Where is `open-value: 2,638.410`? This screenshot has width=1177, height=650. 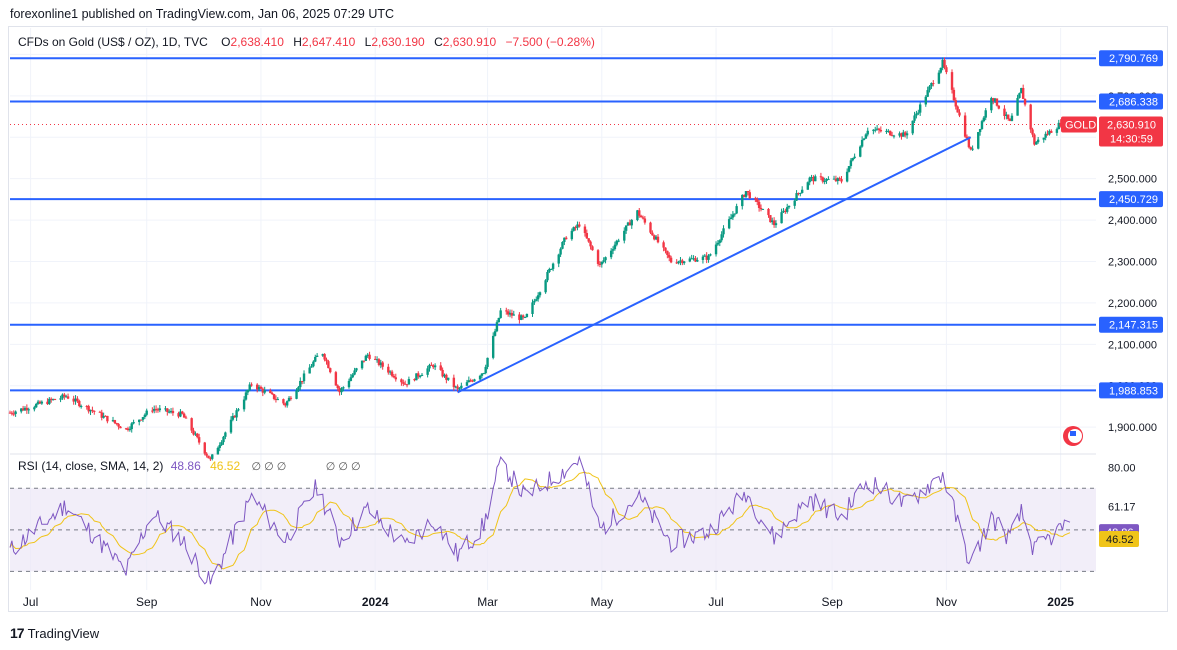
open-value: 2,638.410 is located at coordinates (257, 42).